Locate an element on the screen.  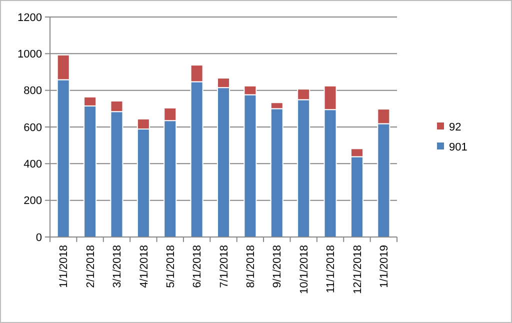
y-tick-label: 1200 is located at coordinates (30, 18).